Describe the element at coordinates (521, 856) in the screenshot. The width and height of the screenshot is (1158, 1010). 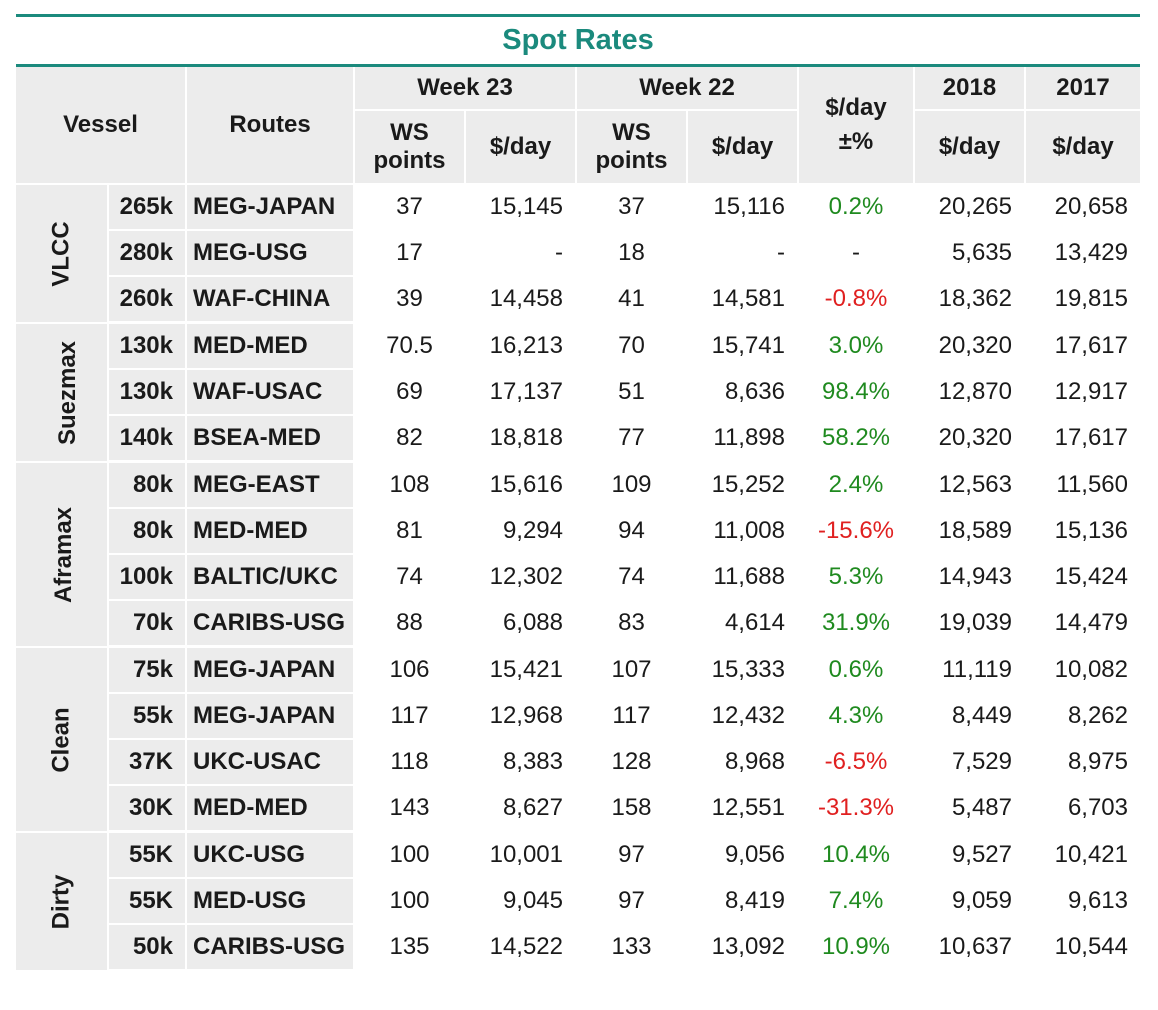
I see `week23-day: 10,001` at that location.